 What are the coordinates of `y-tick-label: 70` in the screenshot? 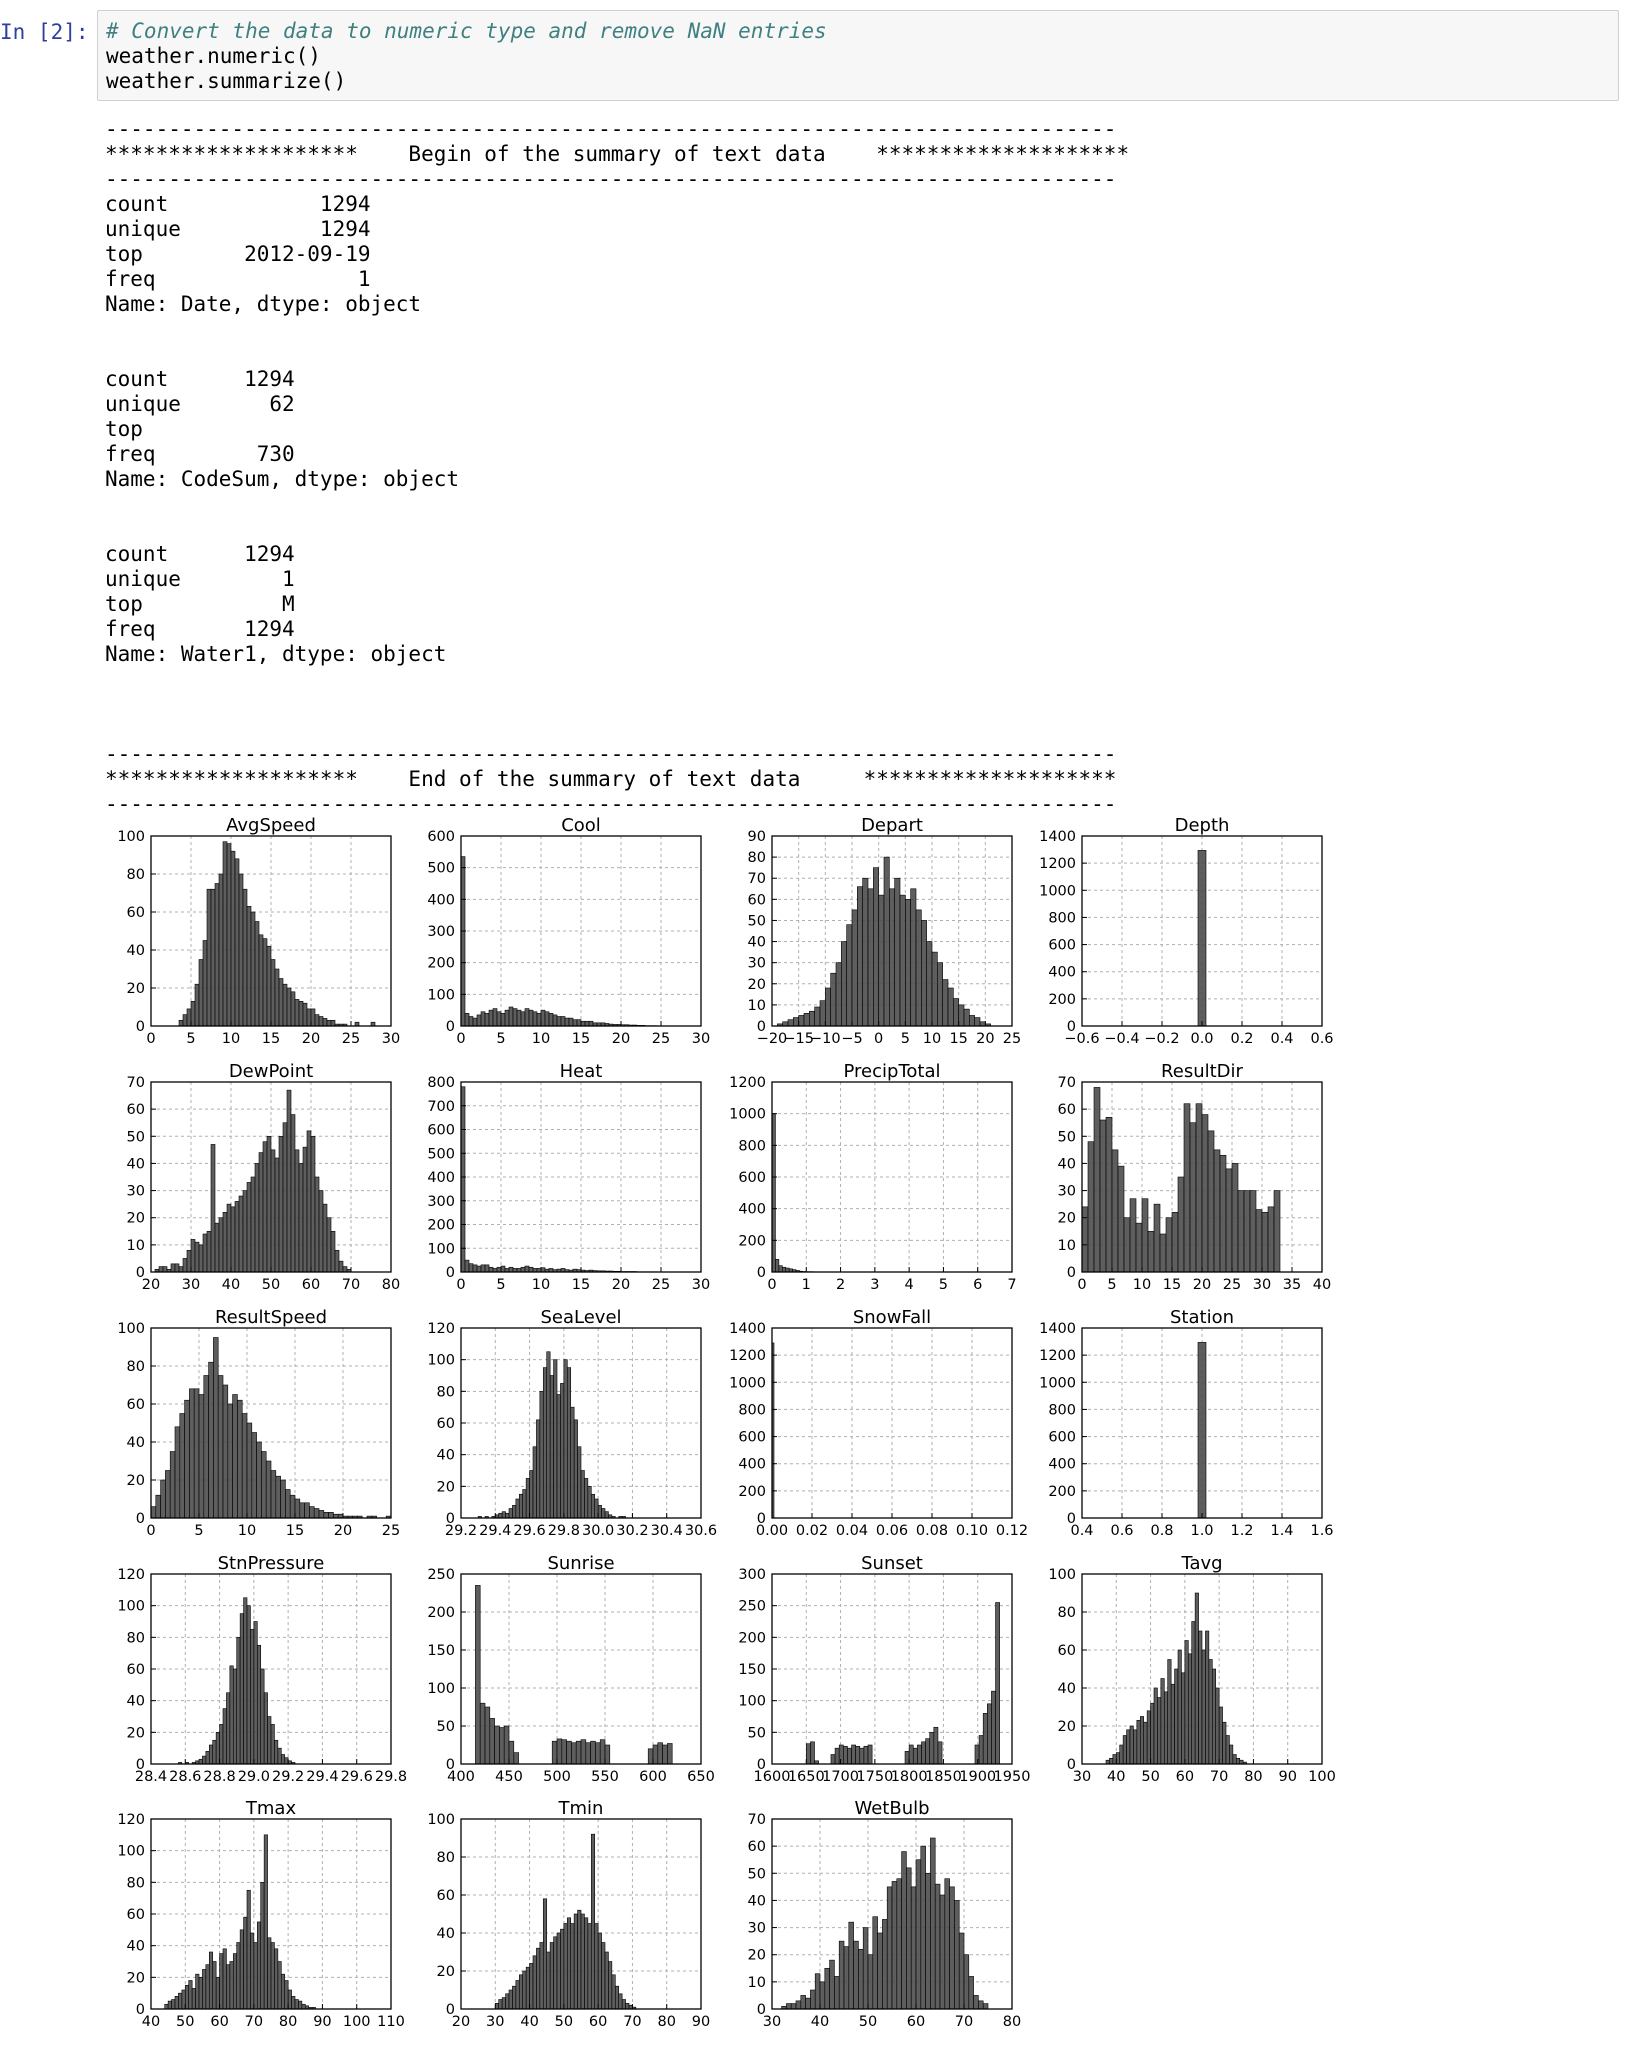 It's located at (757, 1820).